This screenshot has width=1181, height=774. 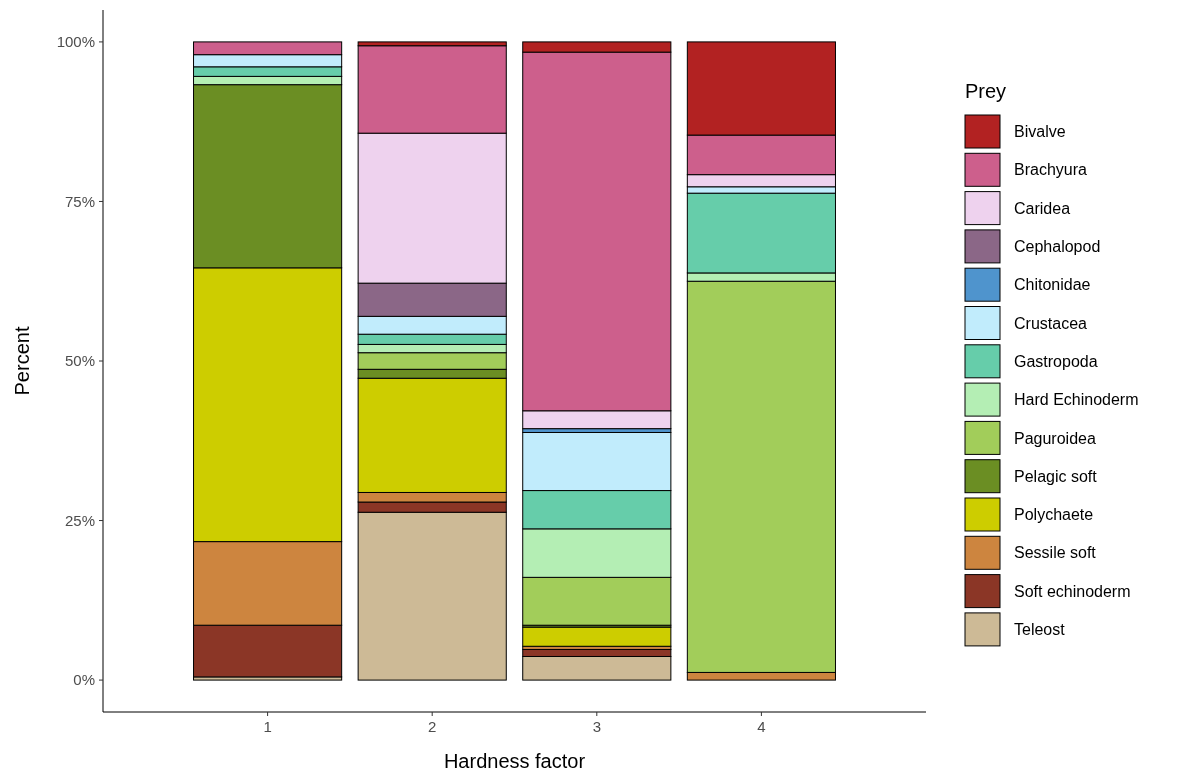 What do you see at coordinates (596, 726) in the screenshot?
I see `x-tick-label: 3` at bounding box center [596, 726].